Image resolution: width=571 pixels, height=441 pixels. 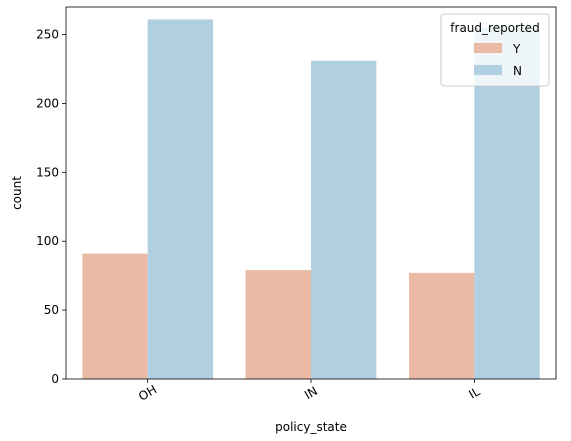 What do you see at coordinates (17, 193) in the screenshot?
I see `y-axis-label: count` at bounding box center [17, 193].